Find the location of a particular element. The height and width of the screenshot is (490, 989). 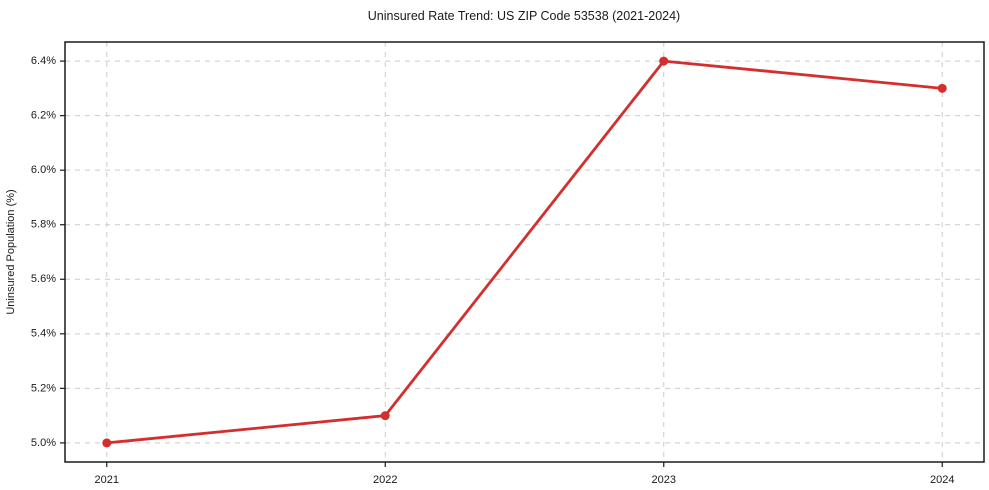

x-tick-label: 2023 is located at coordinates (664, 480).